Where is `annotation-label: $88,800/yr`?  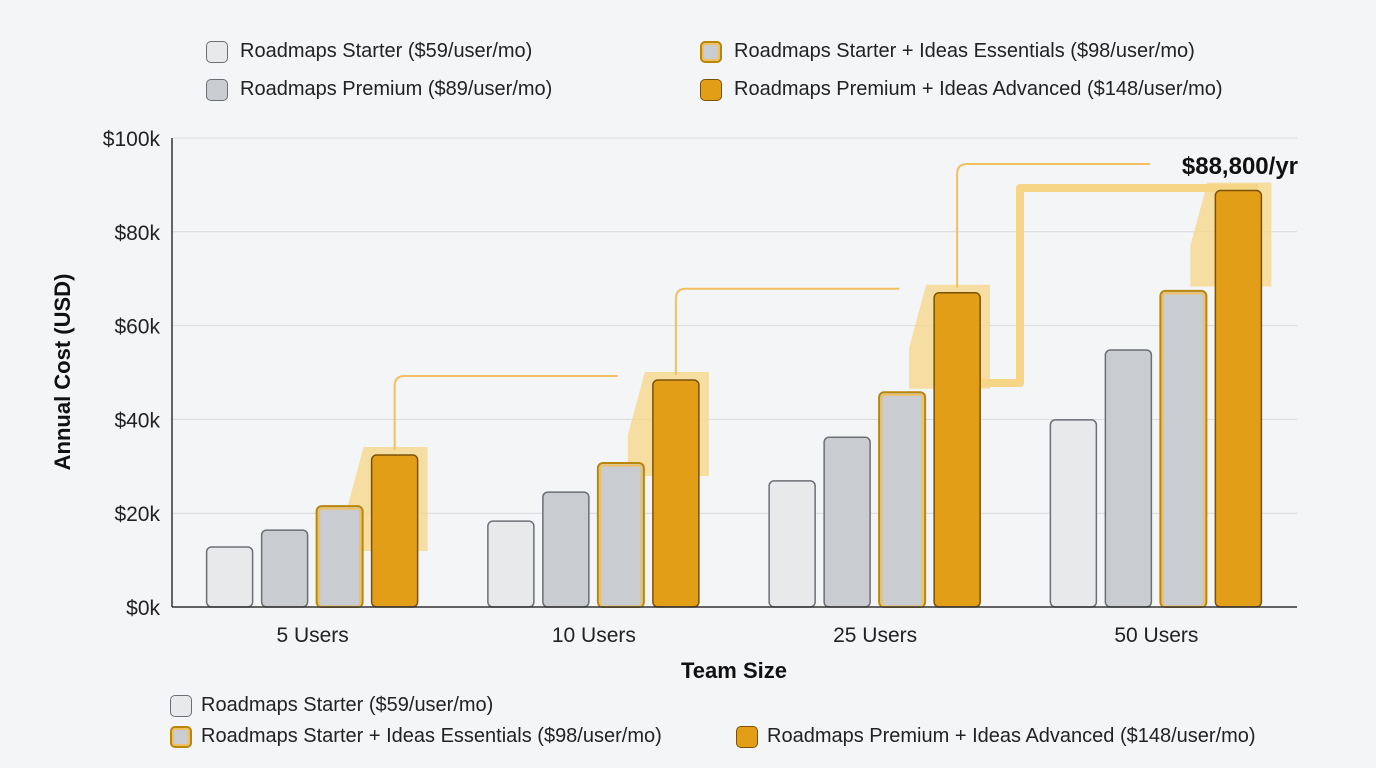 annotation-label: $88,800/yr is located at coordinates (1240, 166).